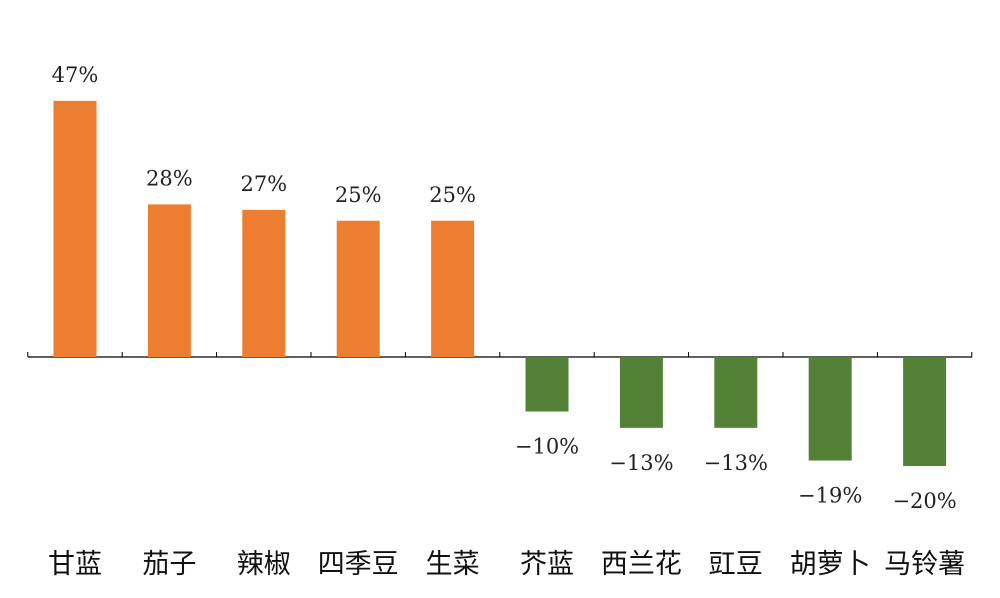 Image resolution: width=1000 pixels, height=598 pixels. I want to click on bar-value-label: −20%, so click(924, 501).